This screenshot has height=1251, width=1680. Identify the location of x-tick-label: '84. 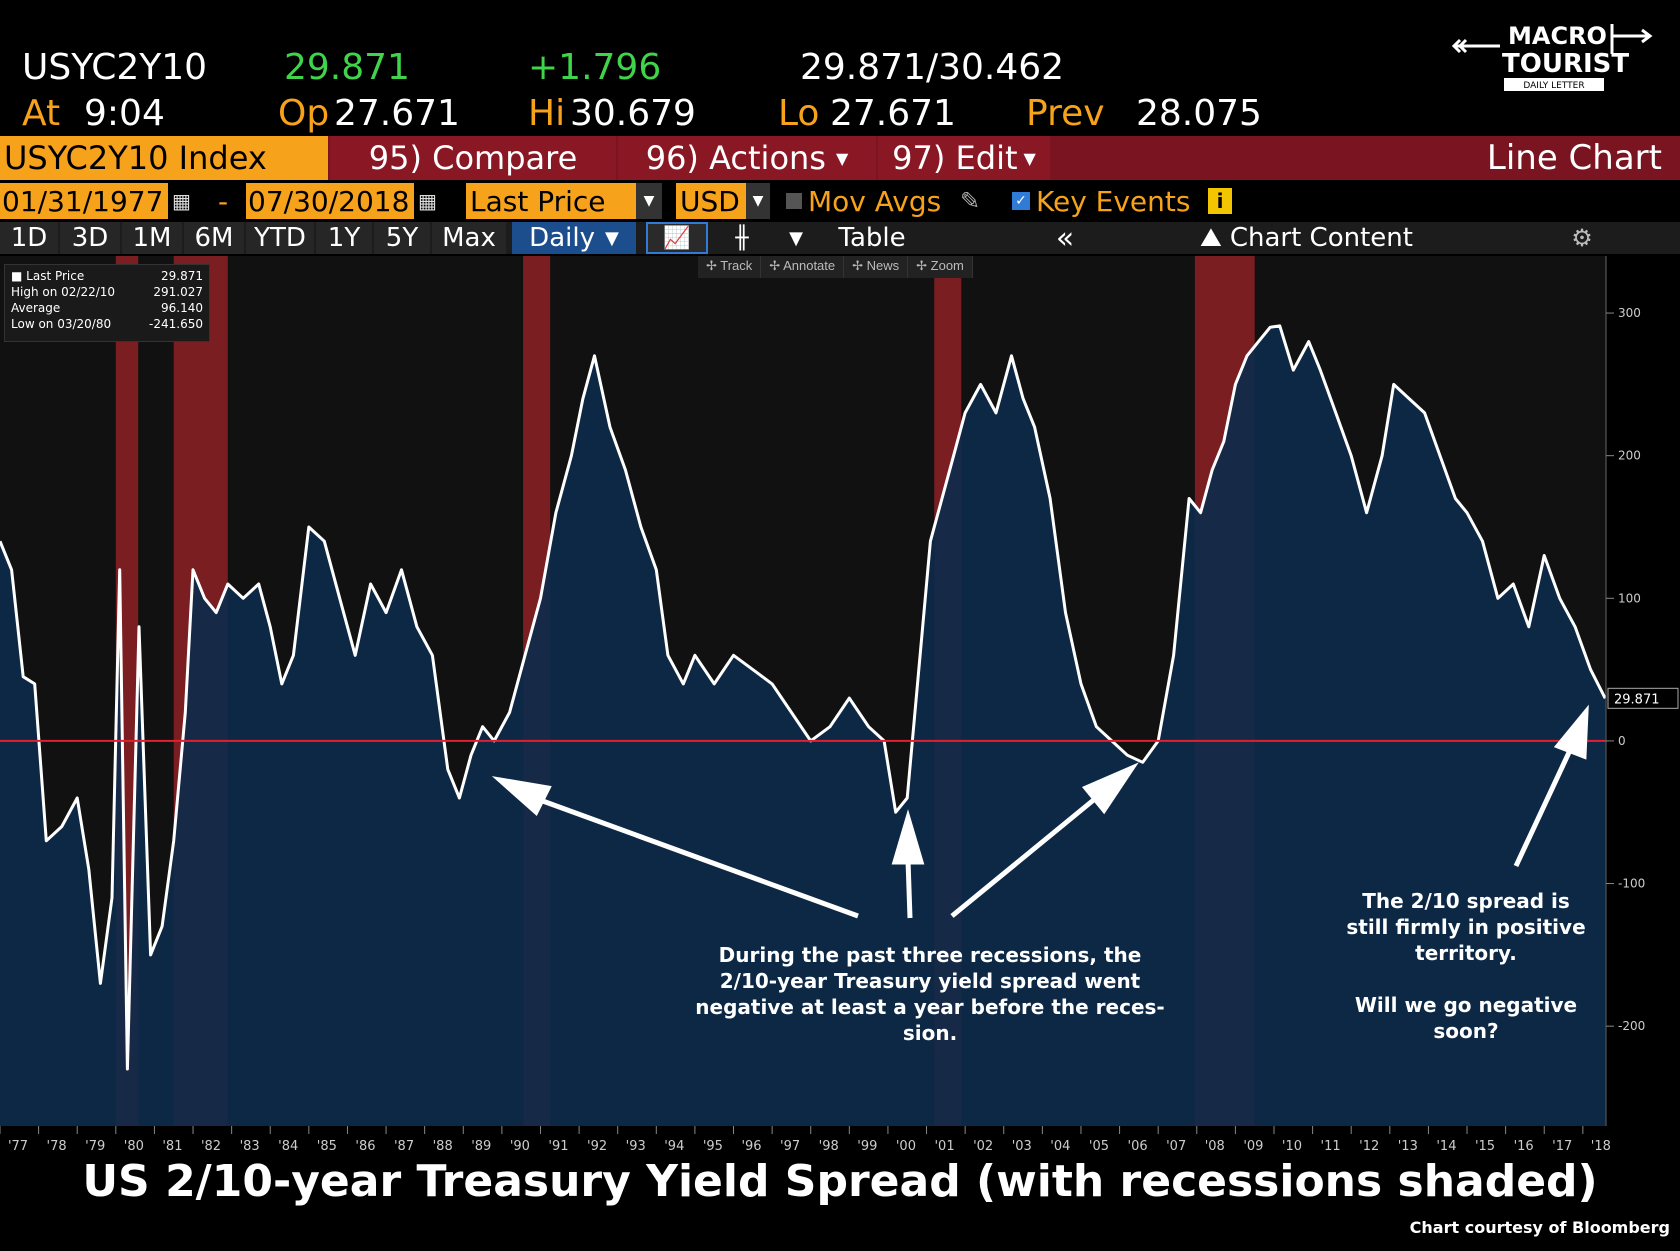
(288, 1146).